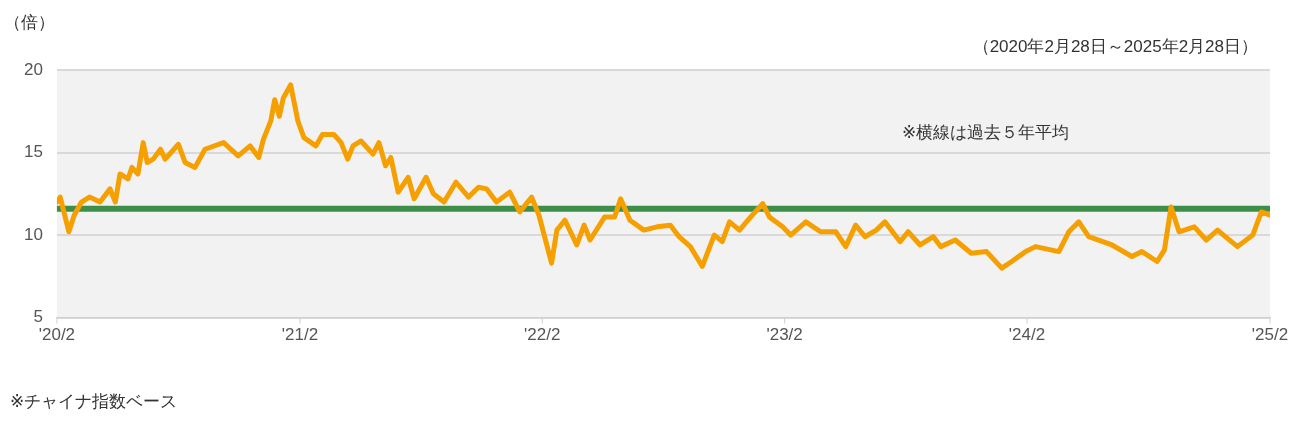 This screenshot has height=432, width=1308. What do you see at coordinates (784, 335) in the screenshot?
I see `x-tick-label: '23/2` at bounding box center [784, 335].